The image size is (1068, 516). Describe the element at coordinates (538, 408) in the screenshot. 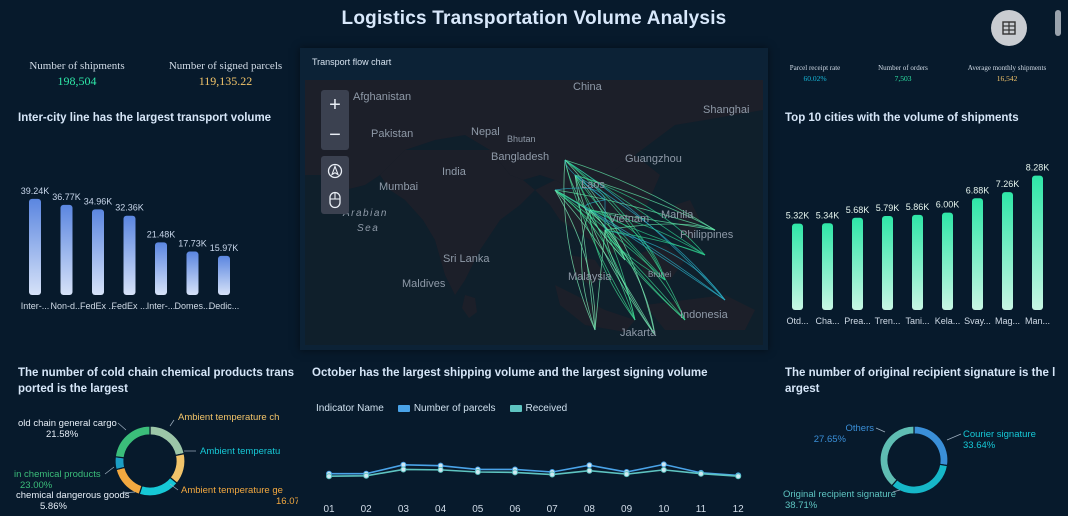

I see `legend-item-received: Received` at that location.